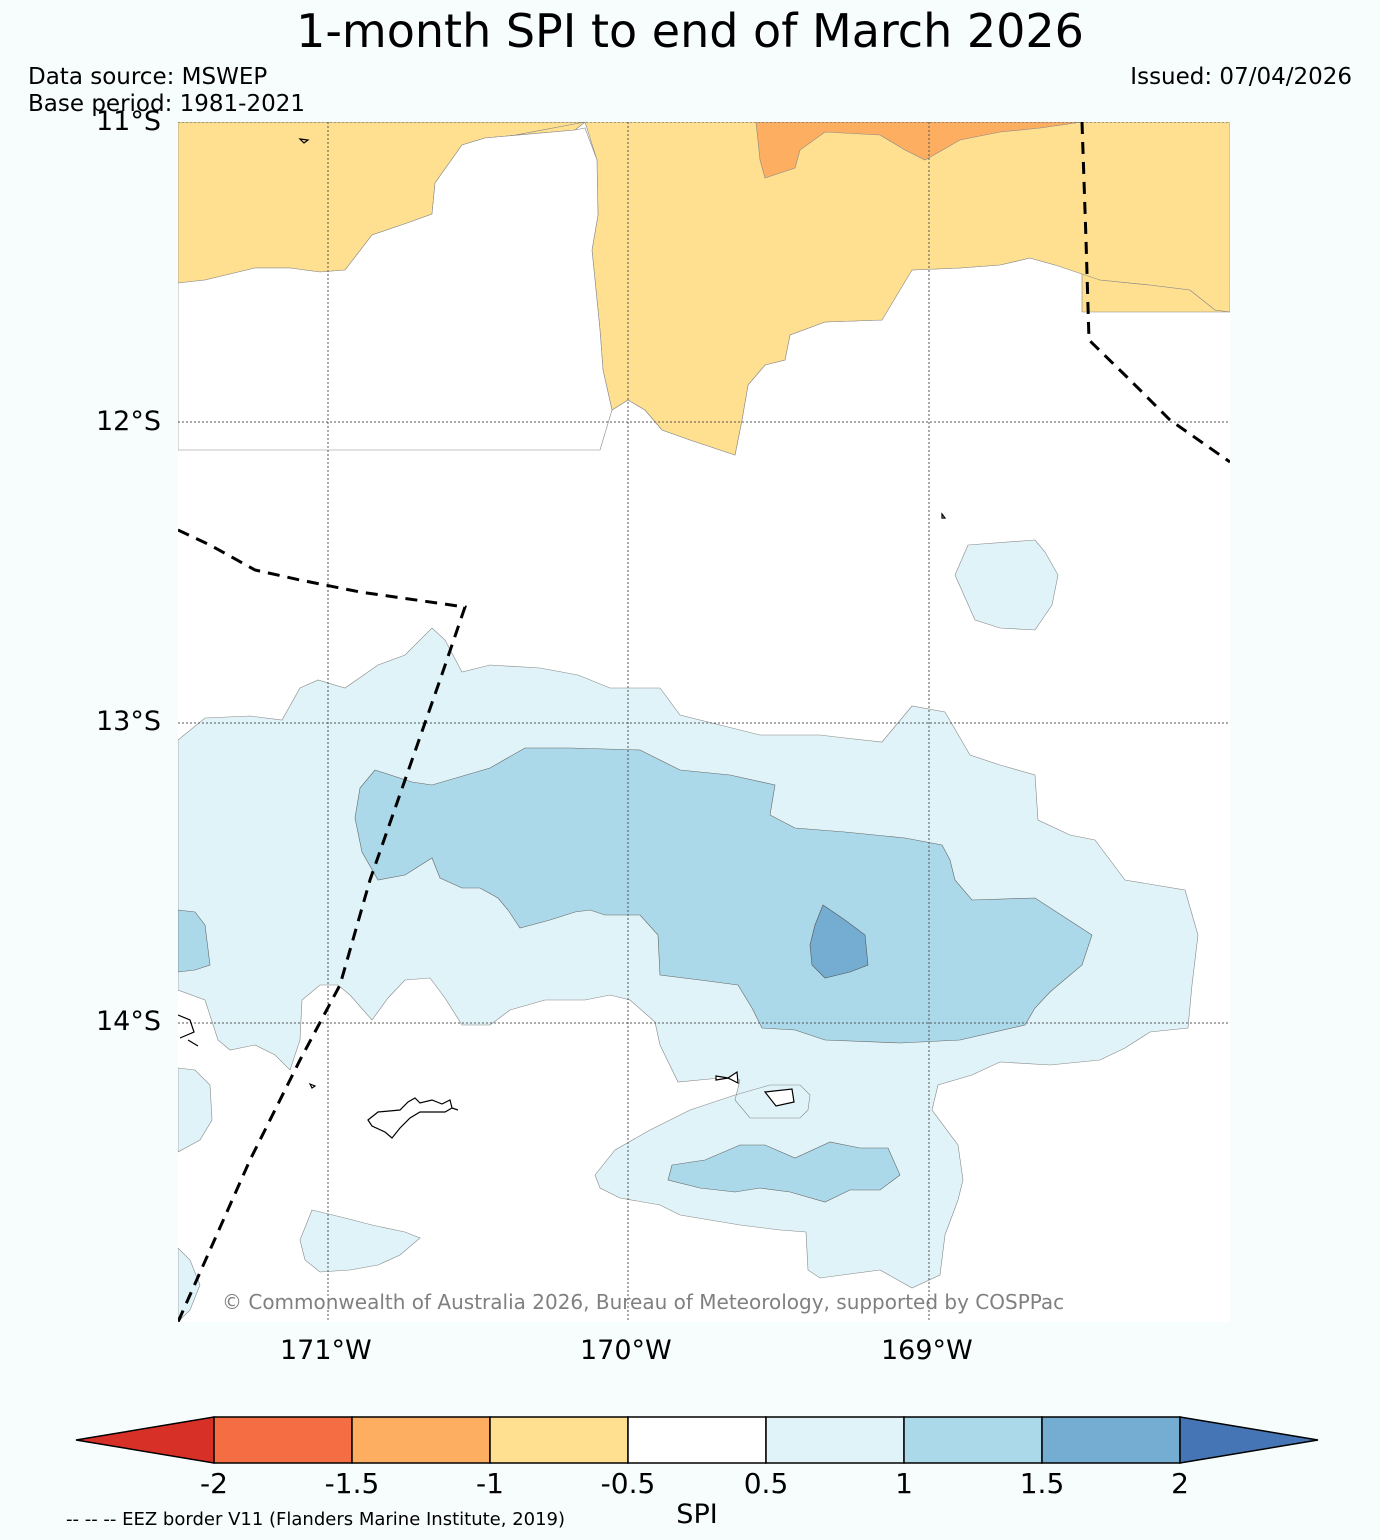  I want to click on colorbar-over-arrow, so click(1249, 1440).